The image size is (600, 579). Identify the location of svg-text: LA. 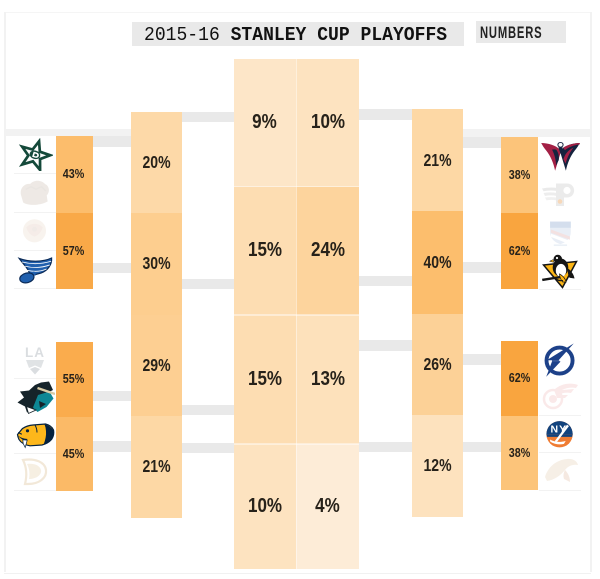
(35, 352).